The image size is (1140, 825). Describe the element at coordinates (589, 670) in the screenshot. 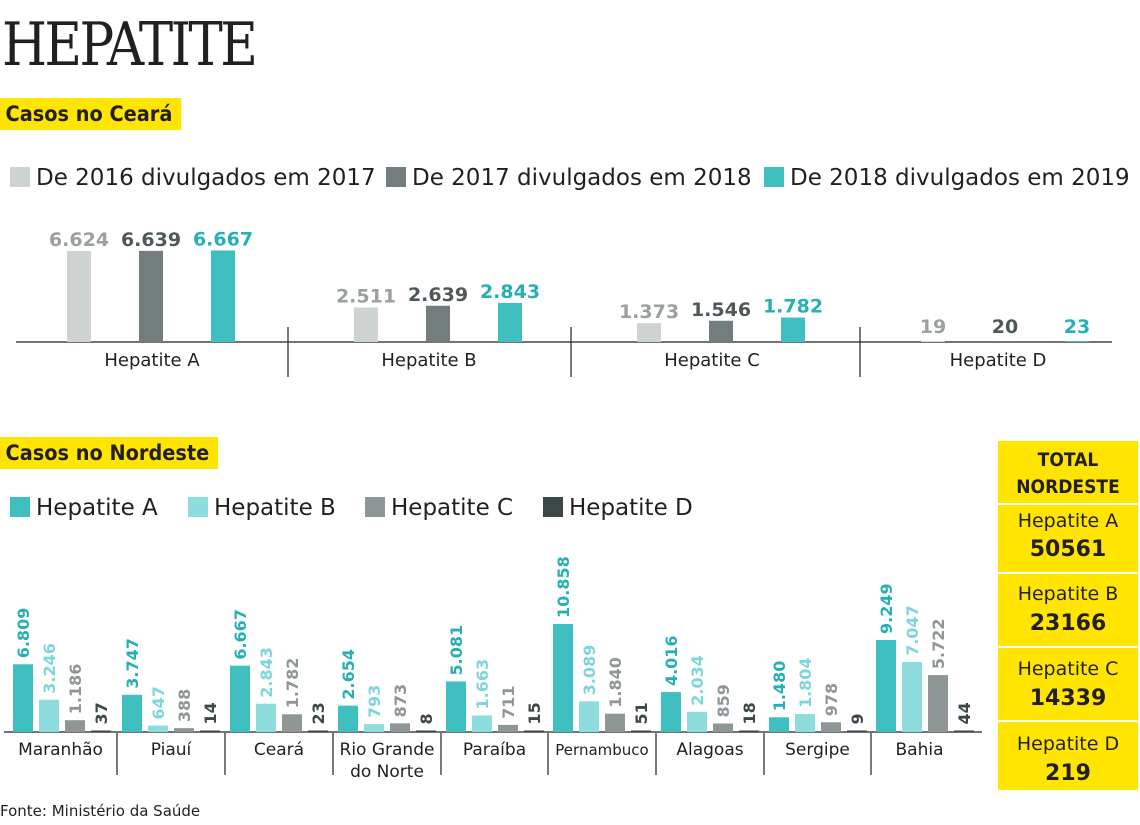

I see `value-label-pernambuco-hepatite-b: 3.089` at that location.